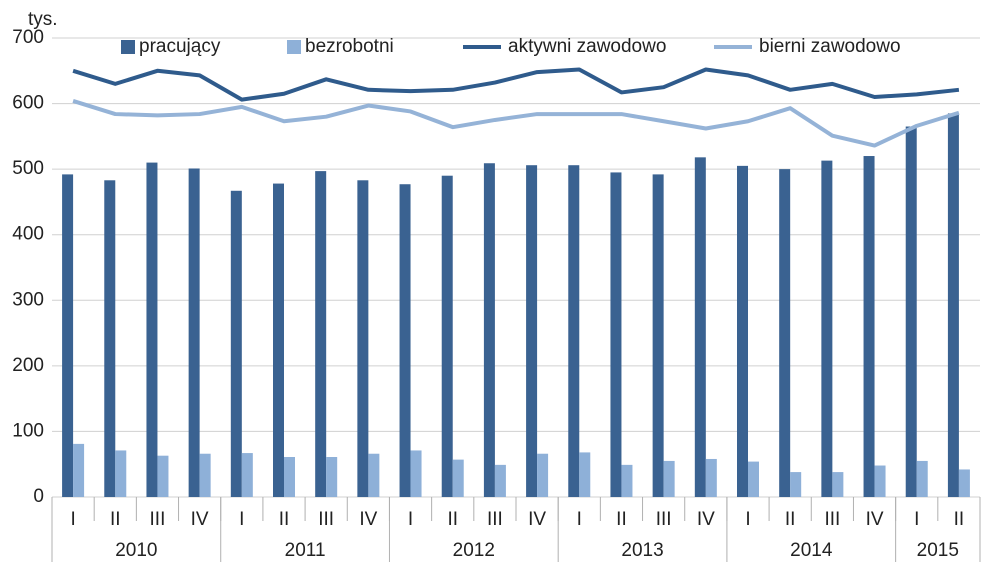  What do you see at coordinates (180, 46) in the screenshot?
I see `legend-label: pracujący` at bounding box center [180, 46].